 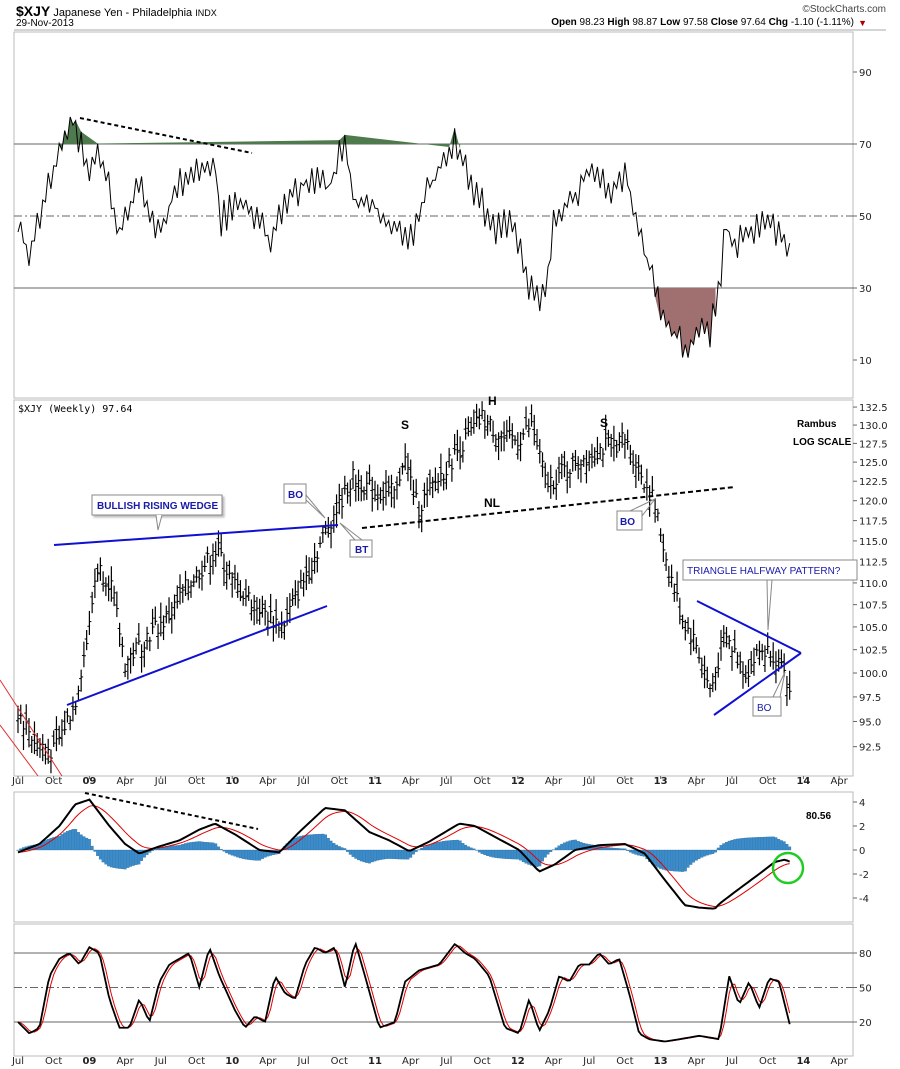 What do you see at coordinates (19, 750) in the screenshot?
I see `channel-line-lower` at bounding box center [19, 750].